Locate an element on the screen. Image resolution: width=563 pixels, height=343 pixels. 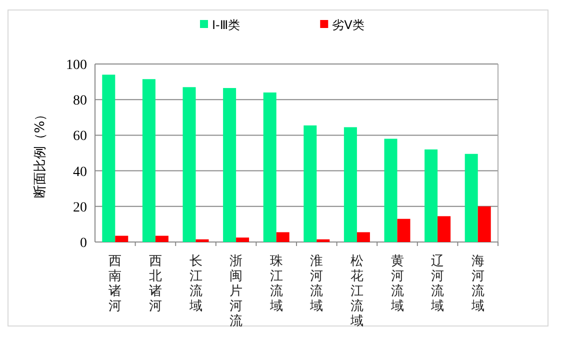
y-tick-label: 100 is located at coordinates (76, 65).